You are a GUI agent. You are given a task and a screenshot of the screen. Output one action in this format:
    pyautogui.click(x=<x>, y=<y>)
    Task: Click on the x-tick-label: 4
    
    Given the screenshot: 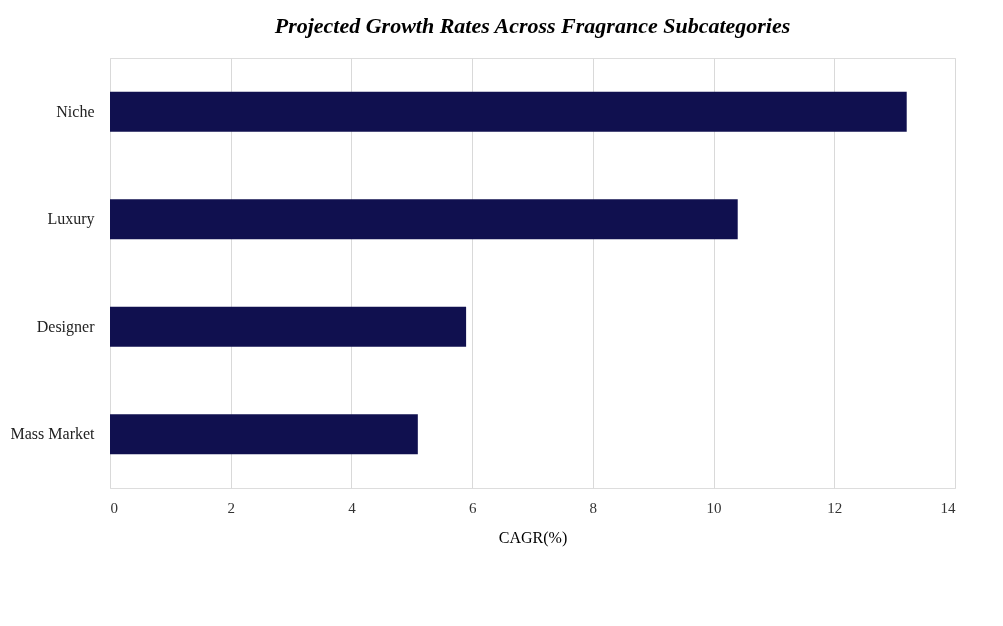 What is the action you would take?
    pyautogui.click(x=352, y=507)
    